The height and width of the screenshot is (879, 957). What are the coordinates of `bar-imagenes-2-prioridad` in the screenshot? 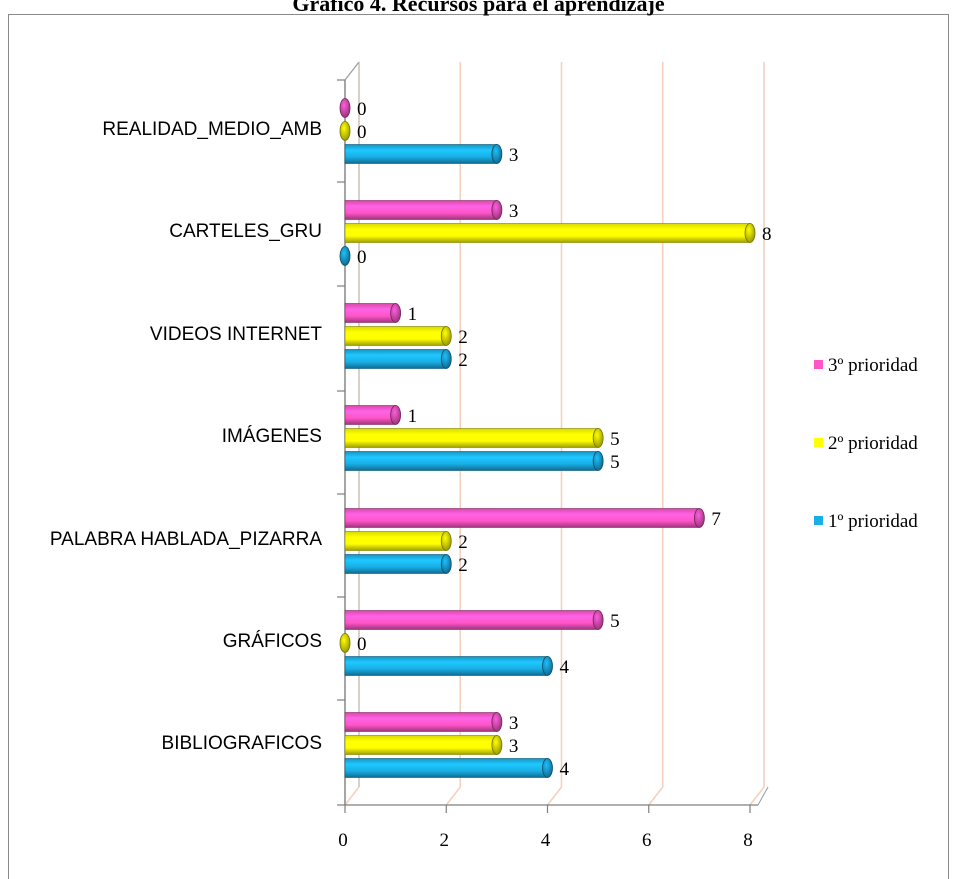 It's located at (474, 438).